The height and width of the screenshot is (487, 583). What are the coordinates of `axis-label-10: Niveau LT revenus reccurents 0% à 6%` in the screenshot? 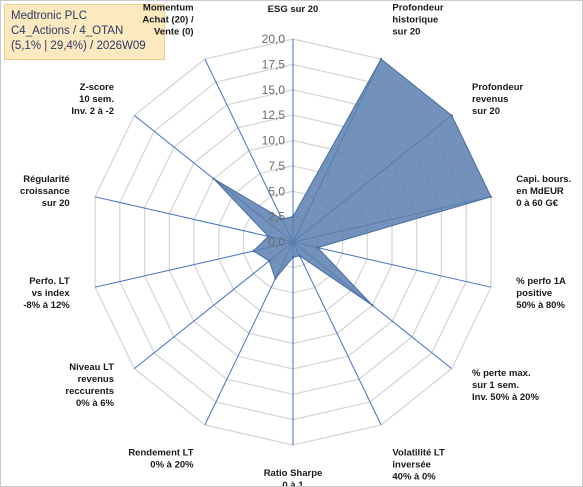 It's located at (89, 385).